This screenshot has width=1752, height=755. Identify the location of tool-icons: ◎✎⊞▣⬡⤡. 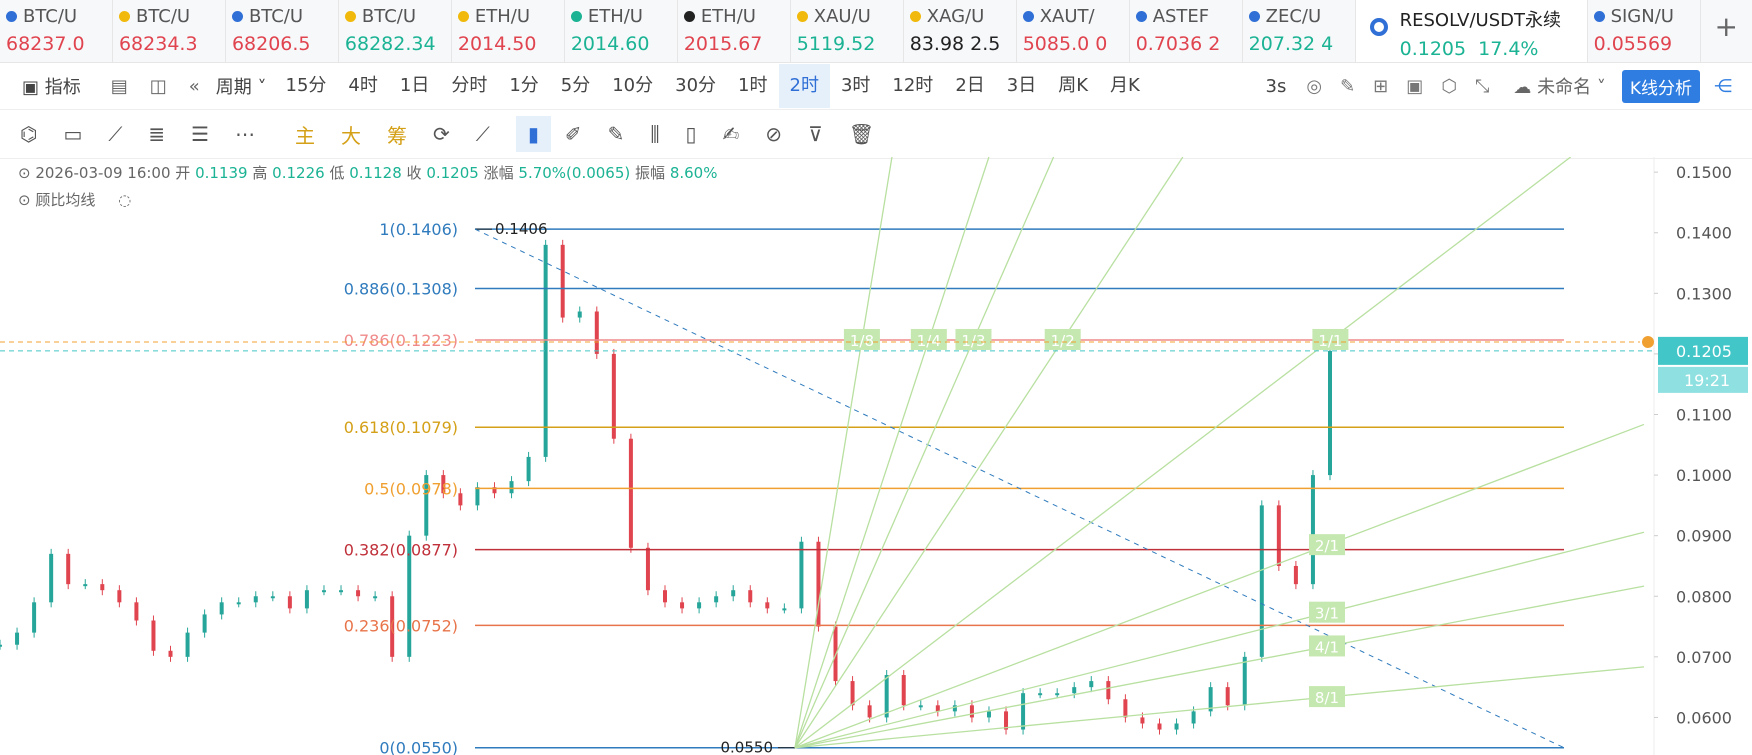
(1407, 86).